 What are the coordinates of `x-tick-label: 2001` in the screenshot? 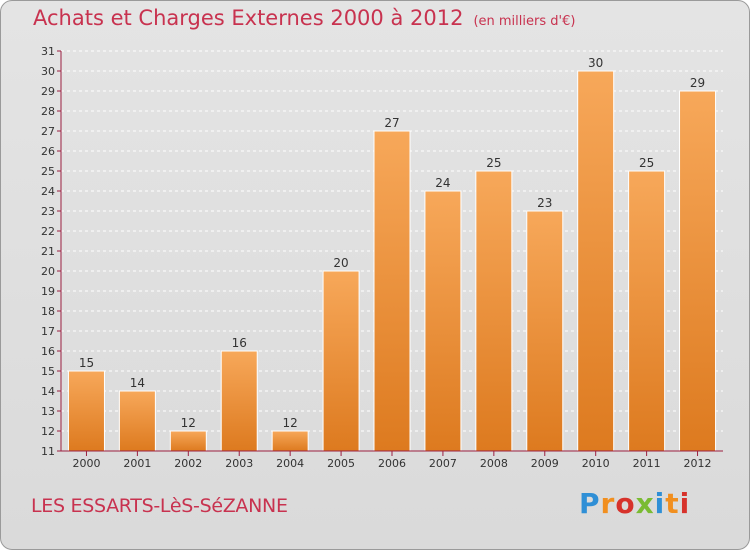 It's located at (137, 463).